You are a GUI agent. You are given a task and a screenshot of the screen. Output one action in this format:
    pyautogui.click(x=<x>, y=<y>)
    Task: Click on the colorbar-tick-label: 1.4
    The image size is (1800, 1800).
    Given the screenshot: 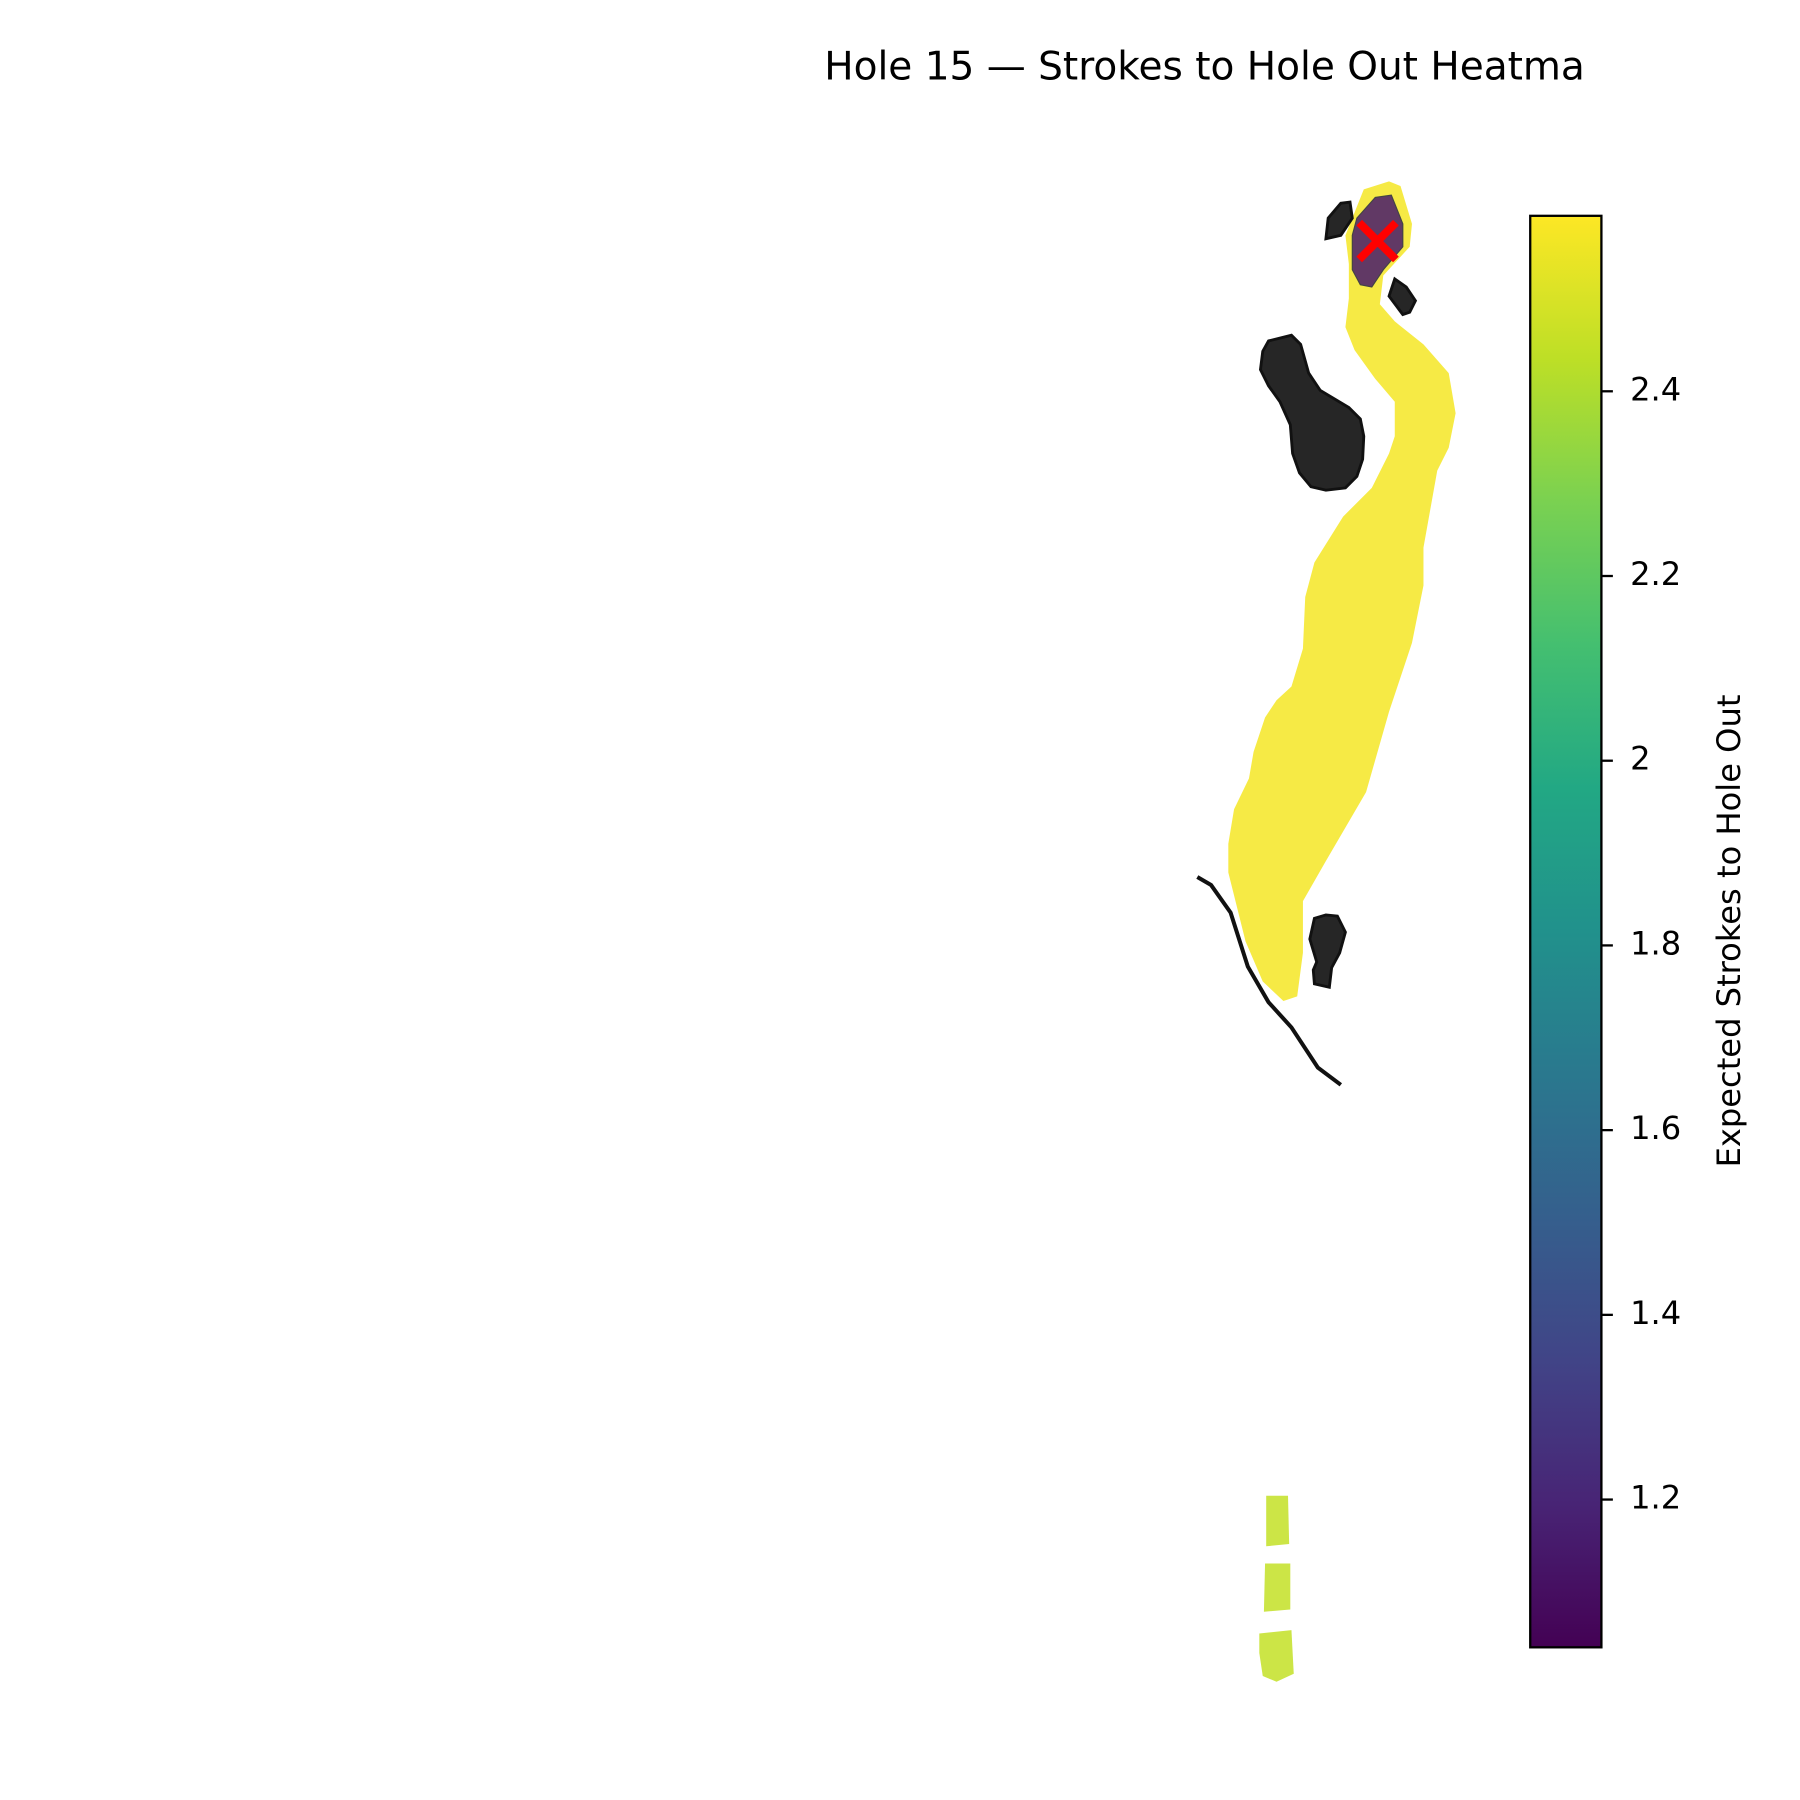 What is the action you would take?
    pyautogui.click(x=1655, y=1313)
    